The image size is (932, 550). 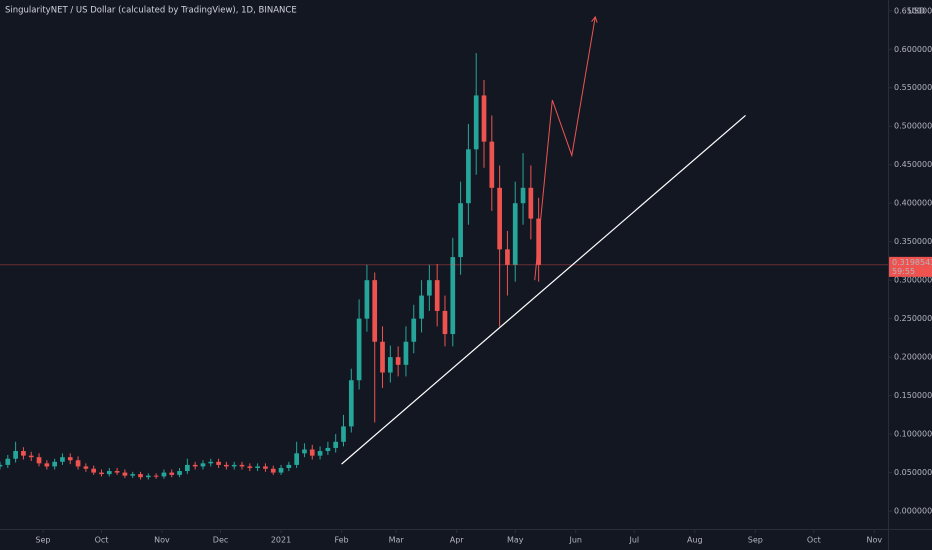 I want to click on x-tick-label: Jul, so click(x=633, y=540).